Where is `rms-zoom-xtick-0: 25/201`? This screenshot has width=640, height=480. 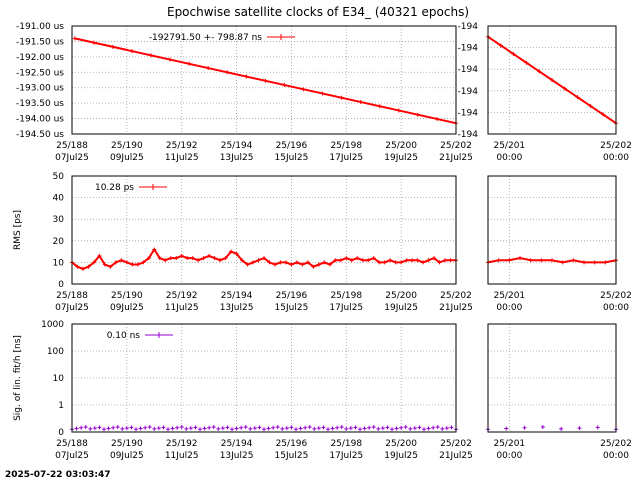
rms-zoom-xtick-0: 25/201 is located at coordinates (509, 296).